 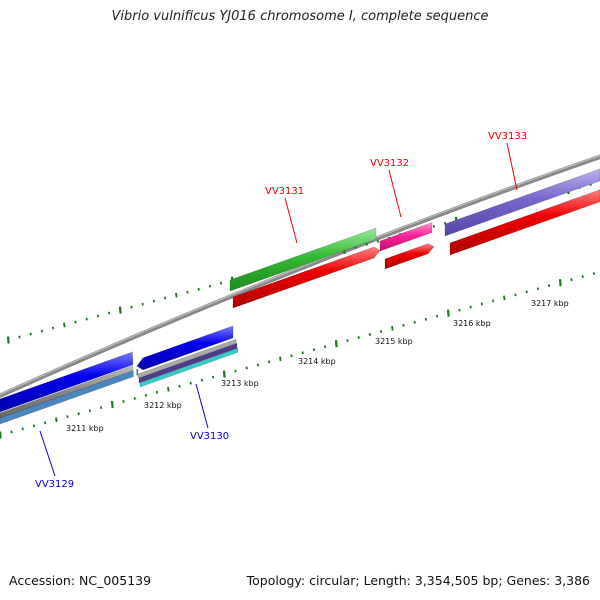 What do you see at coordinates (68, 391) in the screenshot?
I see `gene-bar-vv3129-grey` at bounding box center [68, 391].